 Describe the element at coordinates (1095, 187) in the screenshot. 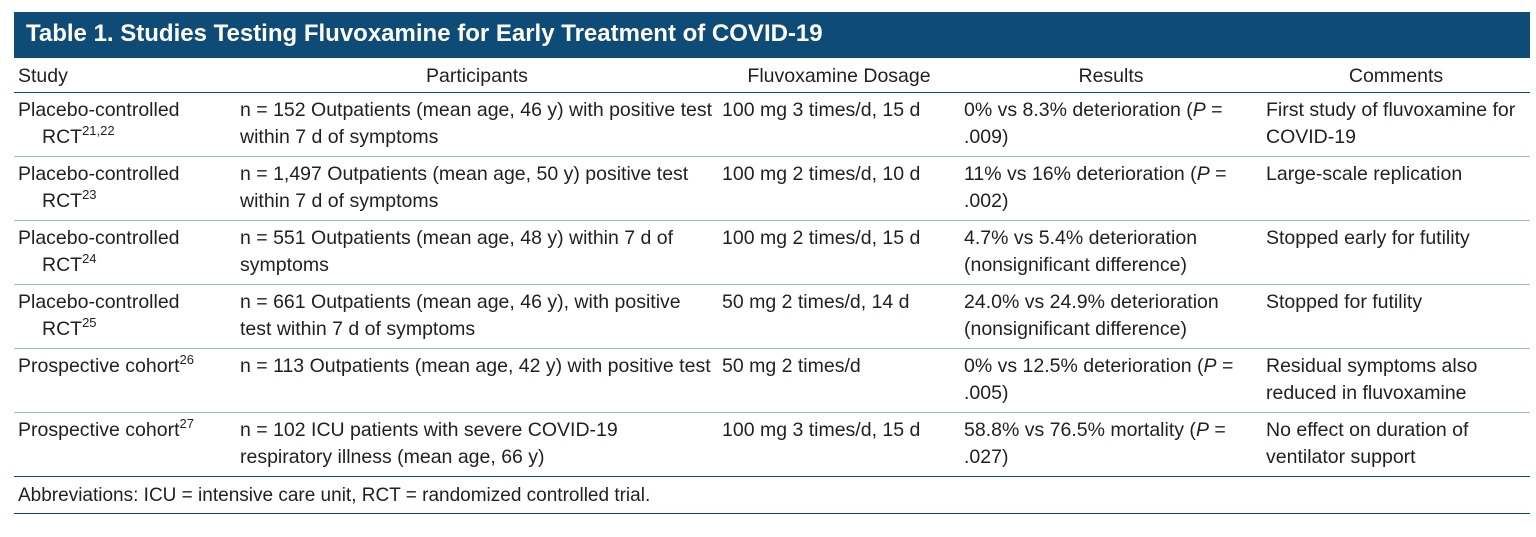

I see `cell-text: = .002)` at that location.